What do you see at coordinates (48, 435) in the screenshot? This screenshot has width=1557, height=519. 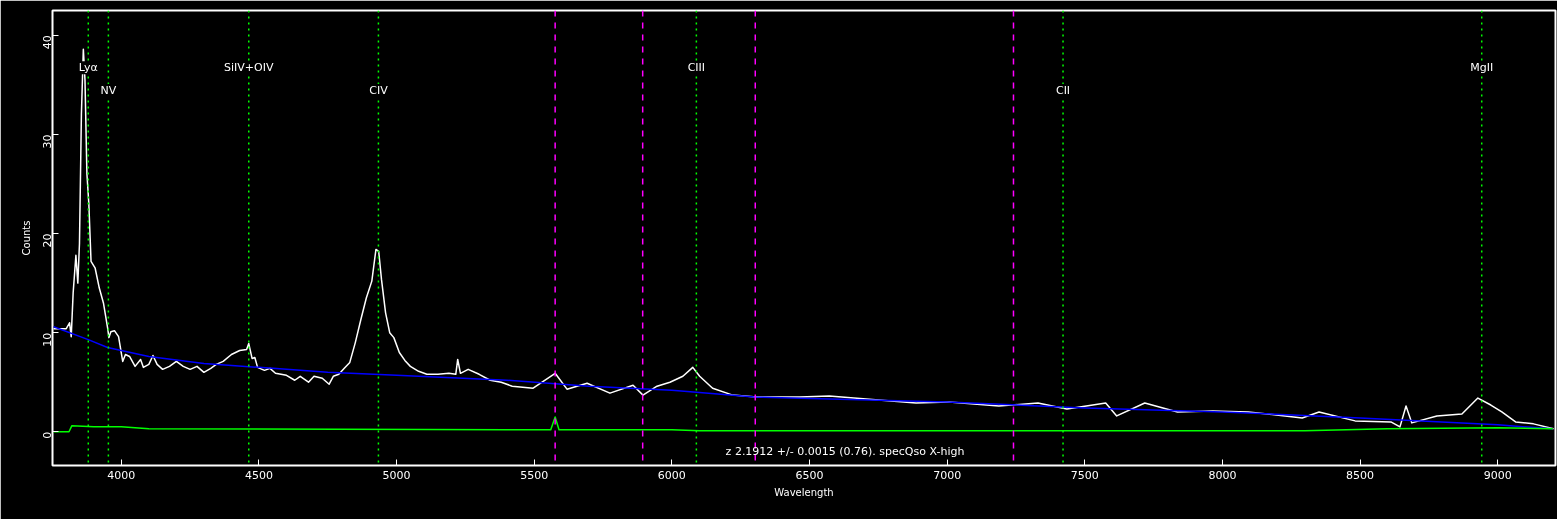 I see `y-tick-label: 0` at bounding box center [48, 435].